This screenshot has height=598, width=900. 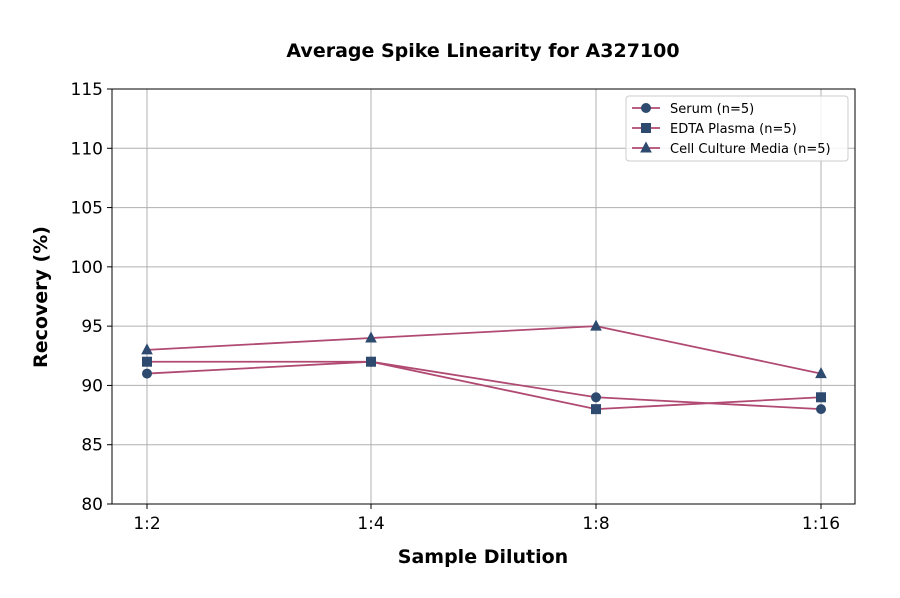 I want to click on y-tick-label: 105, so click(x=87, y=209).